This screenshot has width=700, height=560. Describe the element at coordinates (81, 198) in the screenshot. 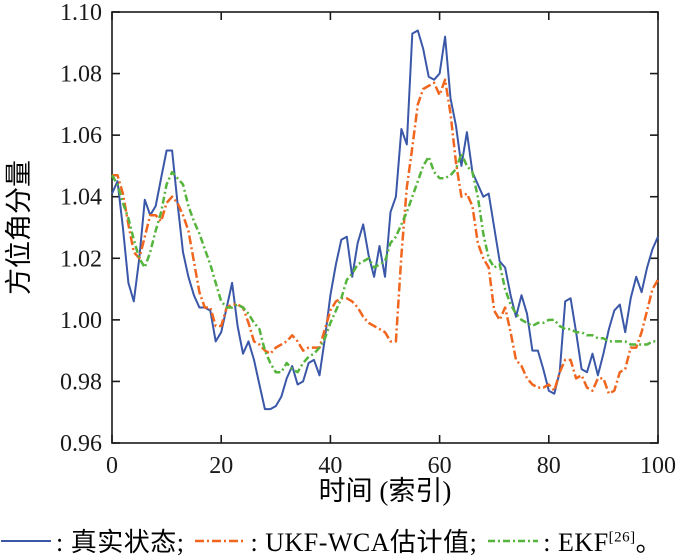

I see `y-tick-label: 1.04` at that location.